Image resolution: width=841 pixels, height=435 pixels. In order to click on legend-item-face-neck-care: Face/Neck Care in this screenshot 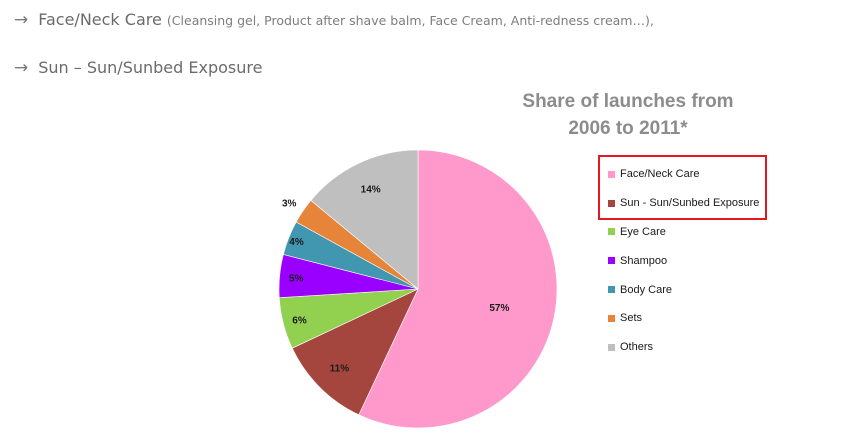, I will do `click(683, 174)`.